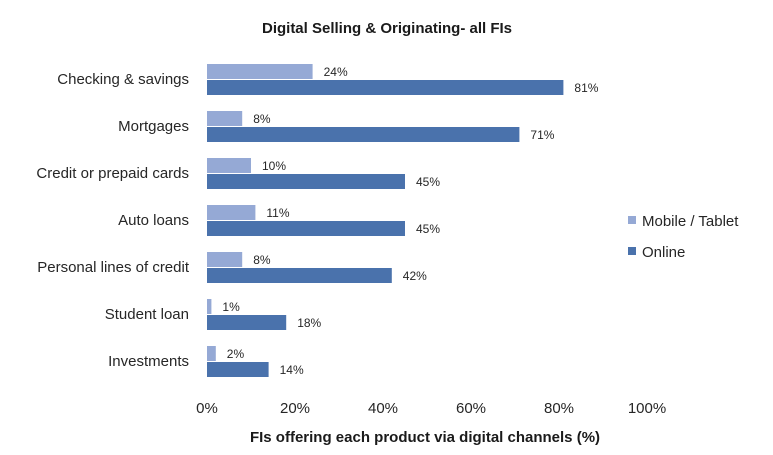  Describe the element at coordinates (309, 323) in the screenshot. I see `data-label: 18%` at that location.